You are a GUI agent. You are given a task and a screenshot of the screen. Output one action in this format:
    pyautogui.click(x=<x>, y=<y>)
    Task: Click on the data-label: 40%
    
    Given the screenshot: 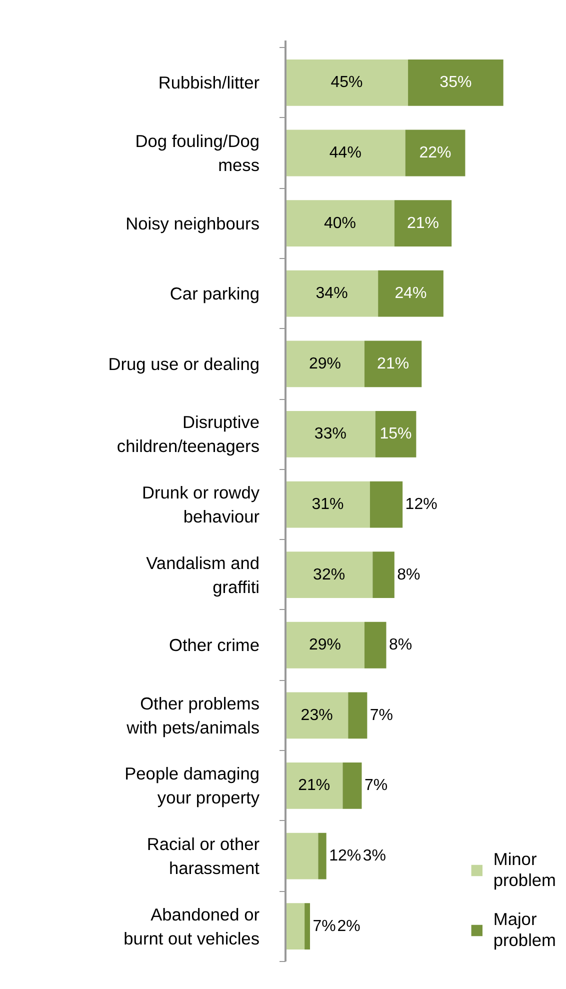 What is the action you would take?
    pyautogui.click(x=340, y=223)
    